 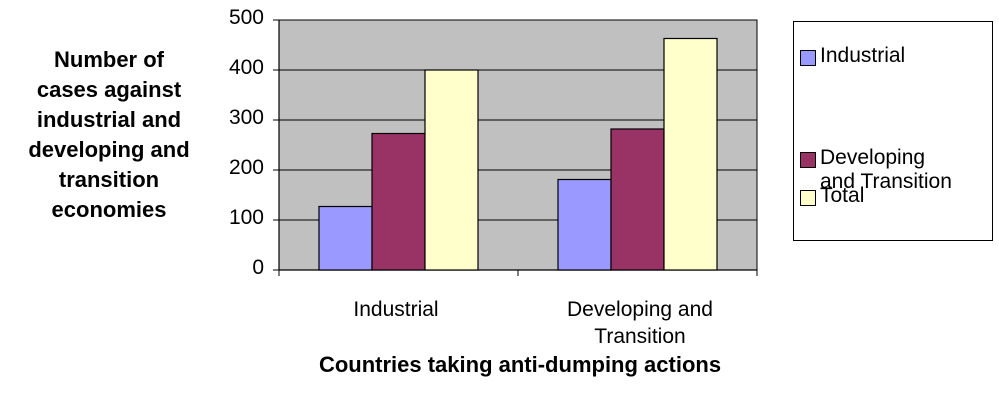 I want to click on legend-label-line: Total, so click(x=842, y=195).